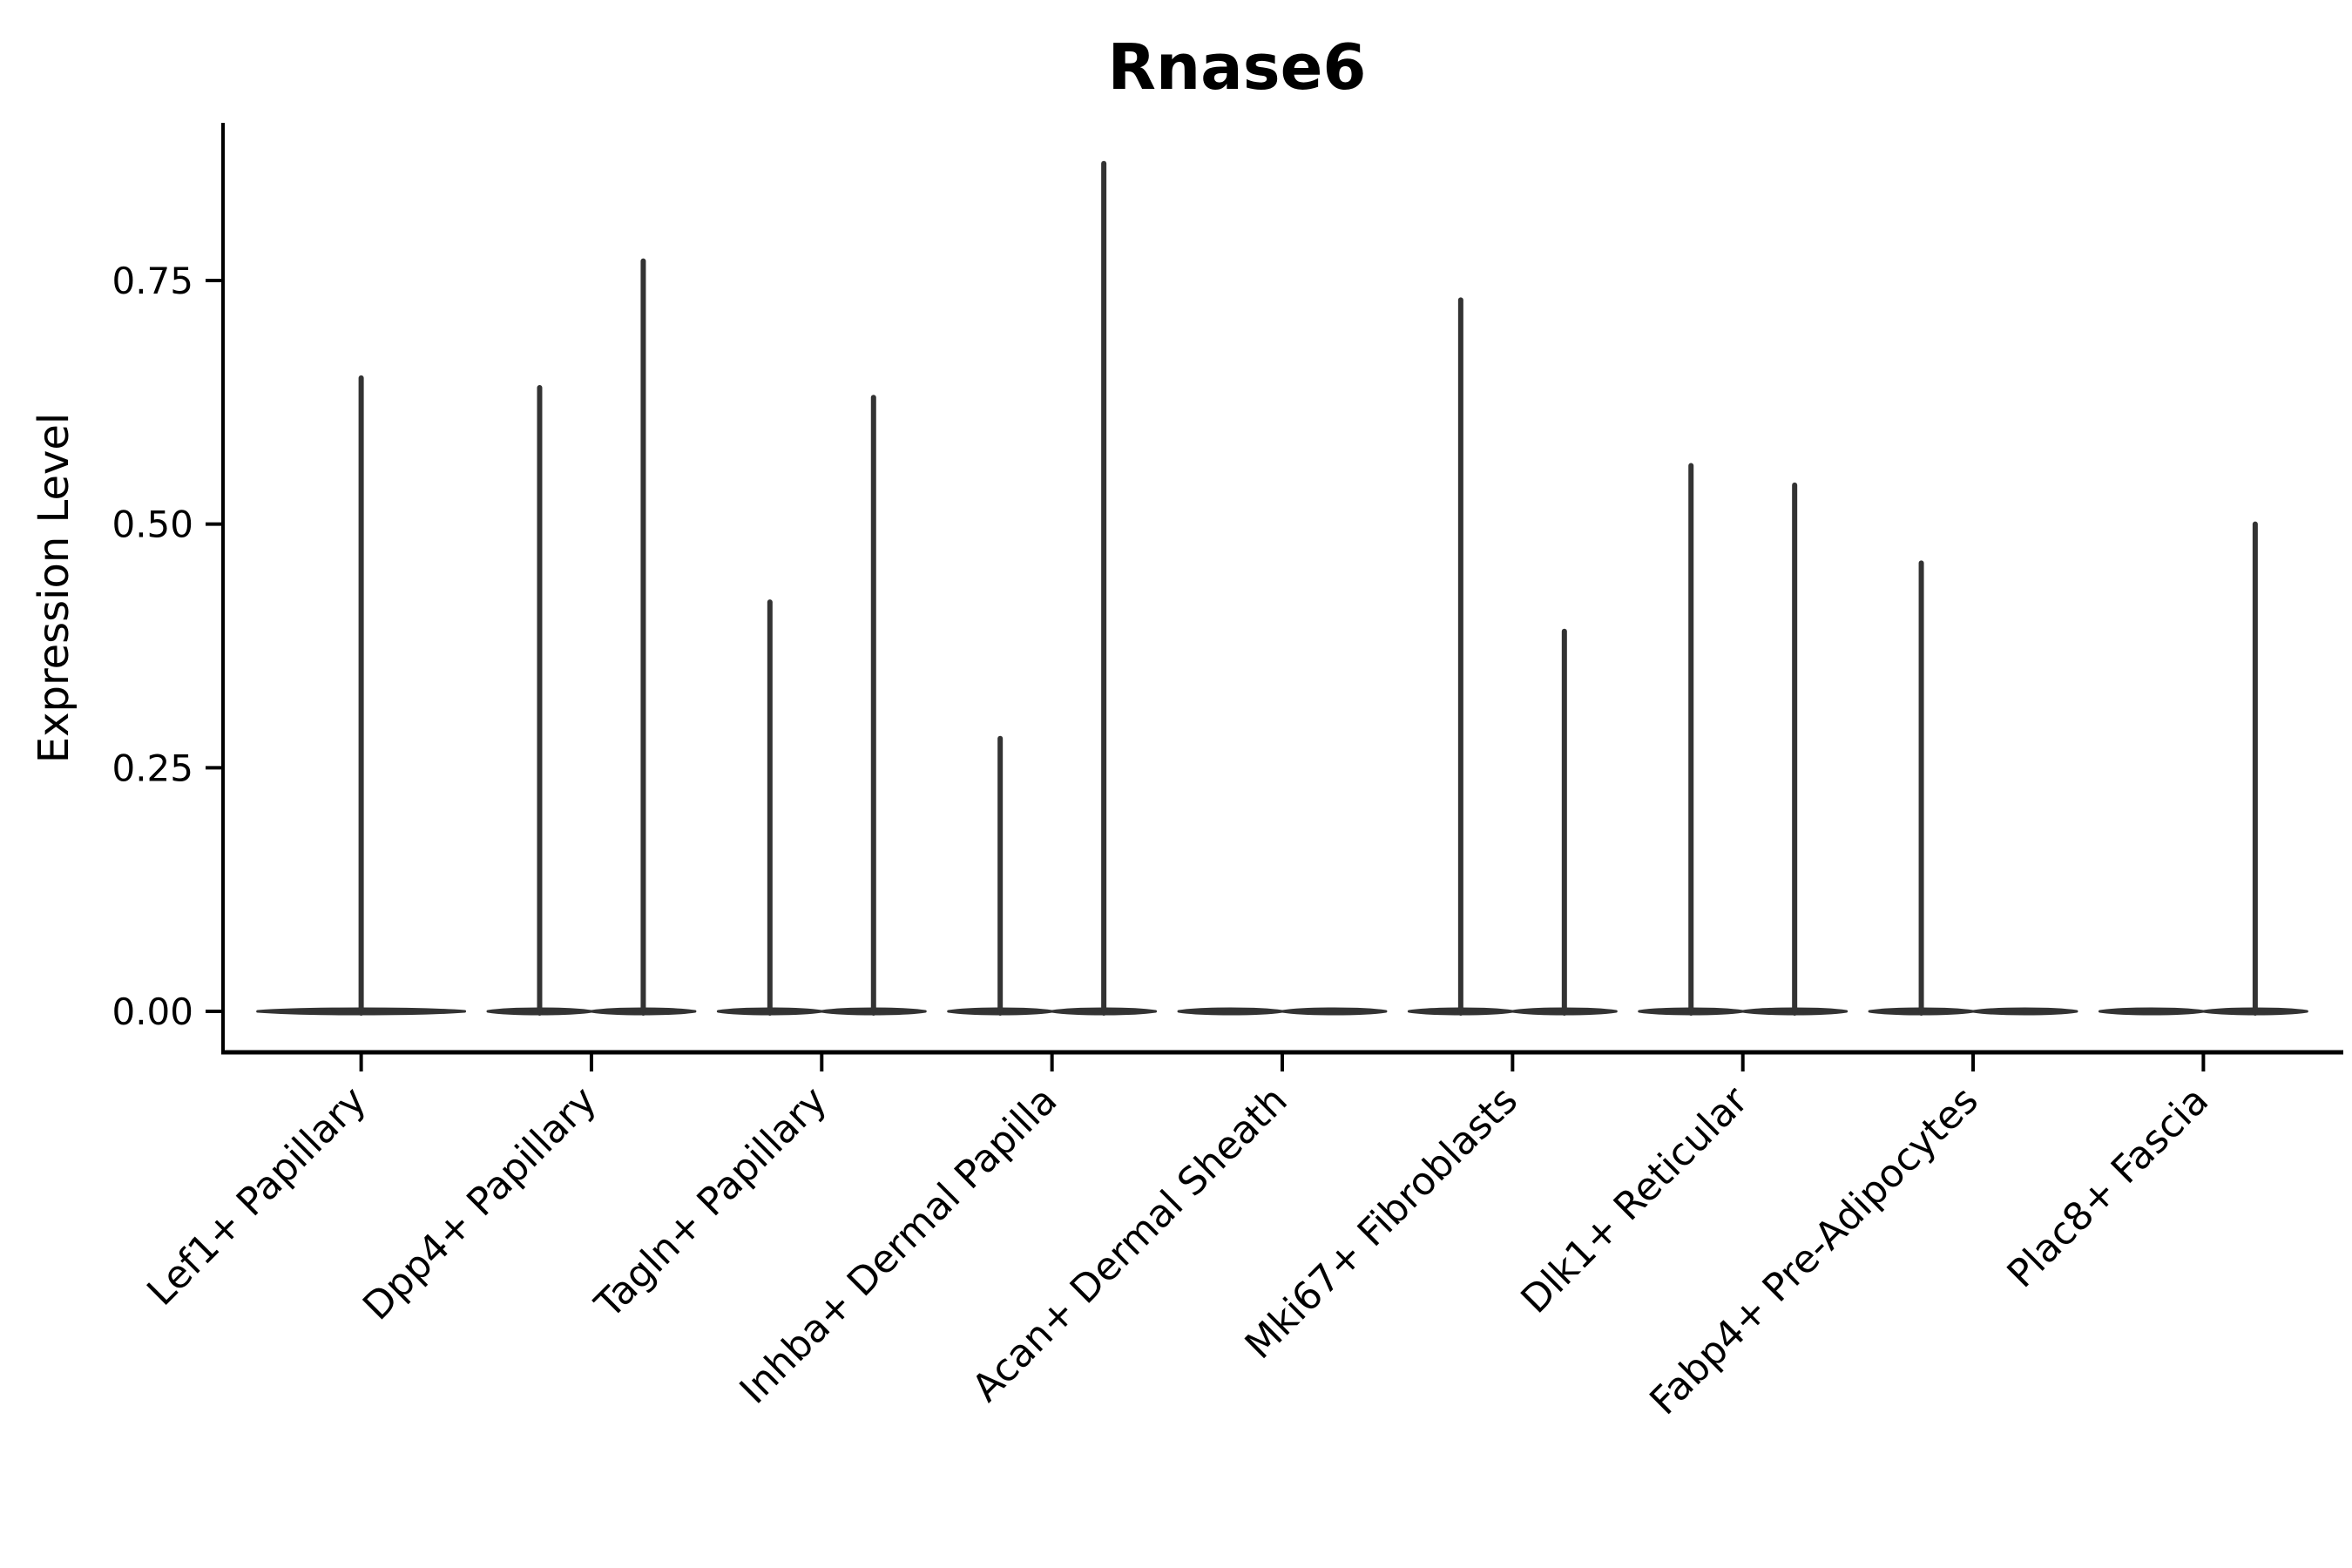 Image resolution: width=2352 pixels, height=1568 pixels. I want to click on chart-title: Rnase6, so click(1236, 67).